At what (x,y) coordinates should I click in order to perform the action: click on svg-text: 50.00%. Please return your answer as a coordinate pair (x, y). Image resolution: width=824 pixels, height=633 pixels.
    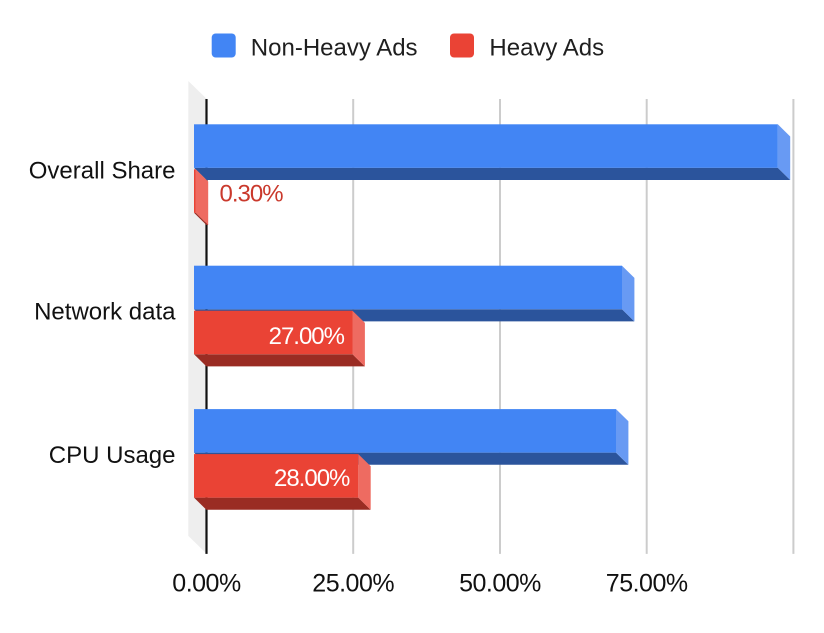
    Looking at the image, I should click on (500, 583).